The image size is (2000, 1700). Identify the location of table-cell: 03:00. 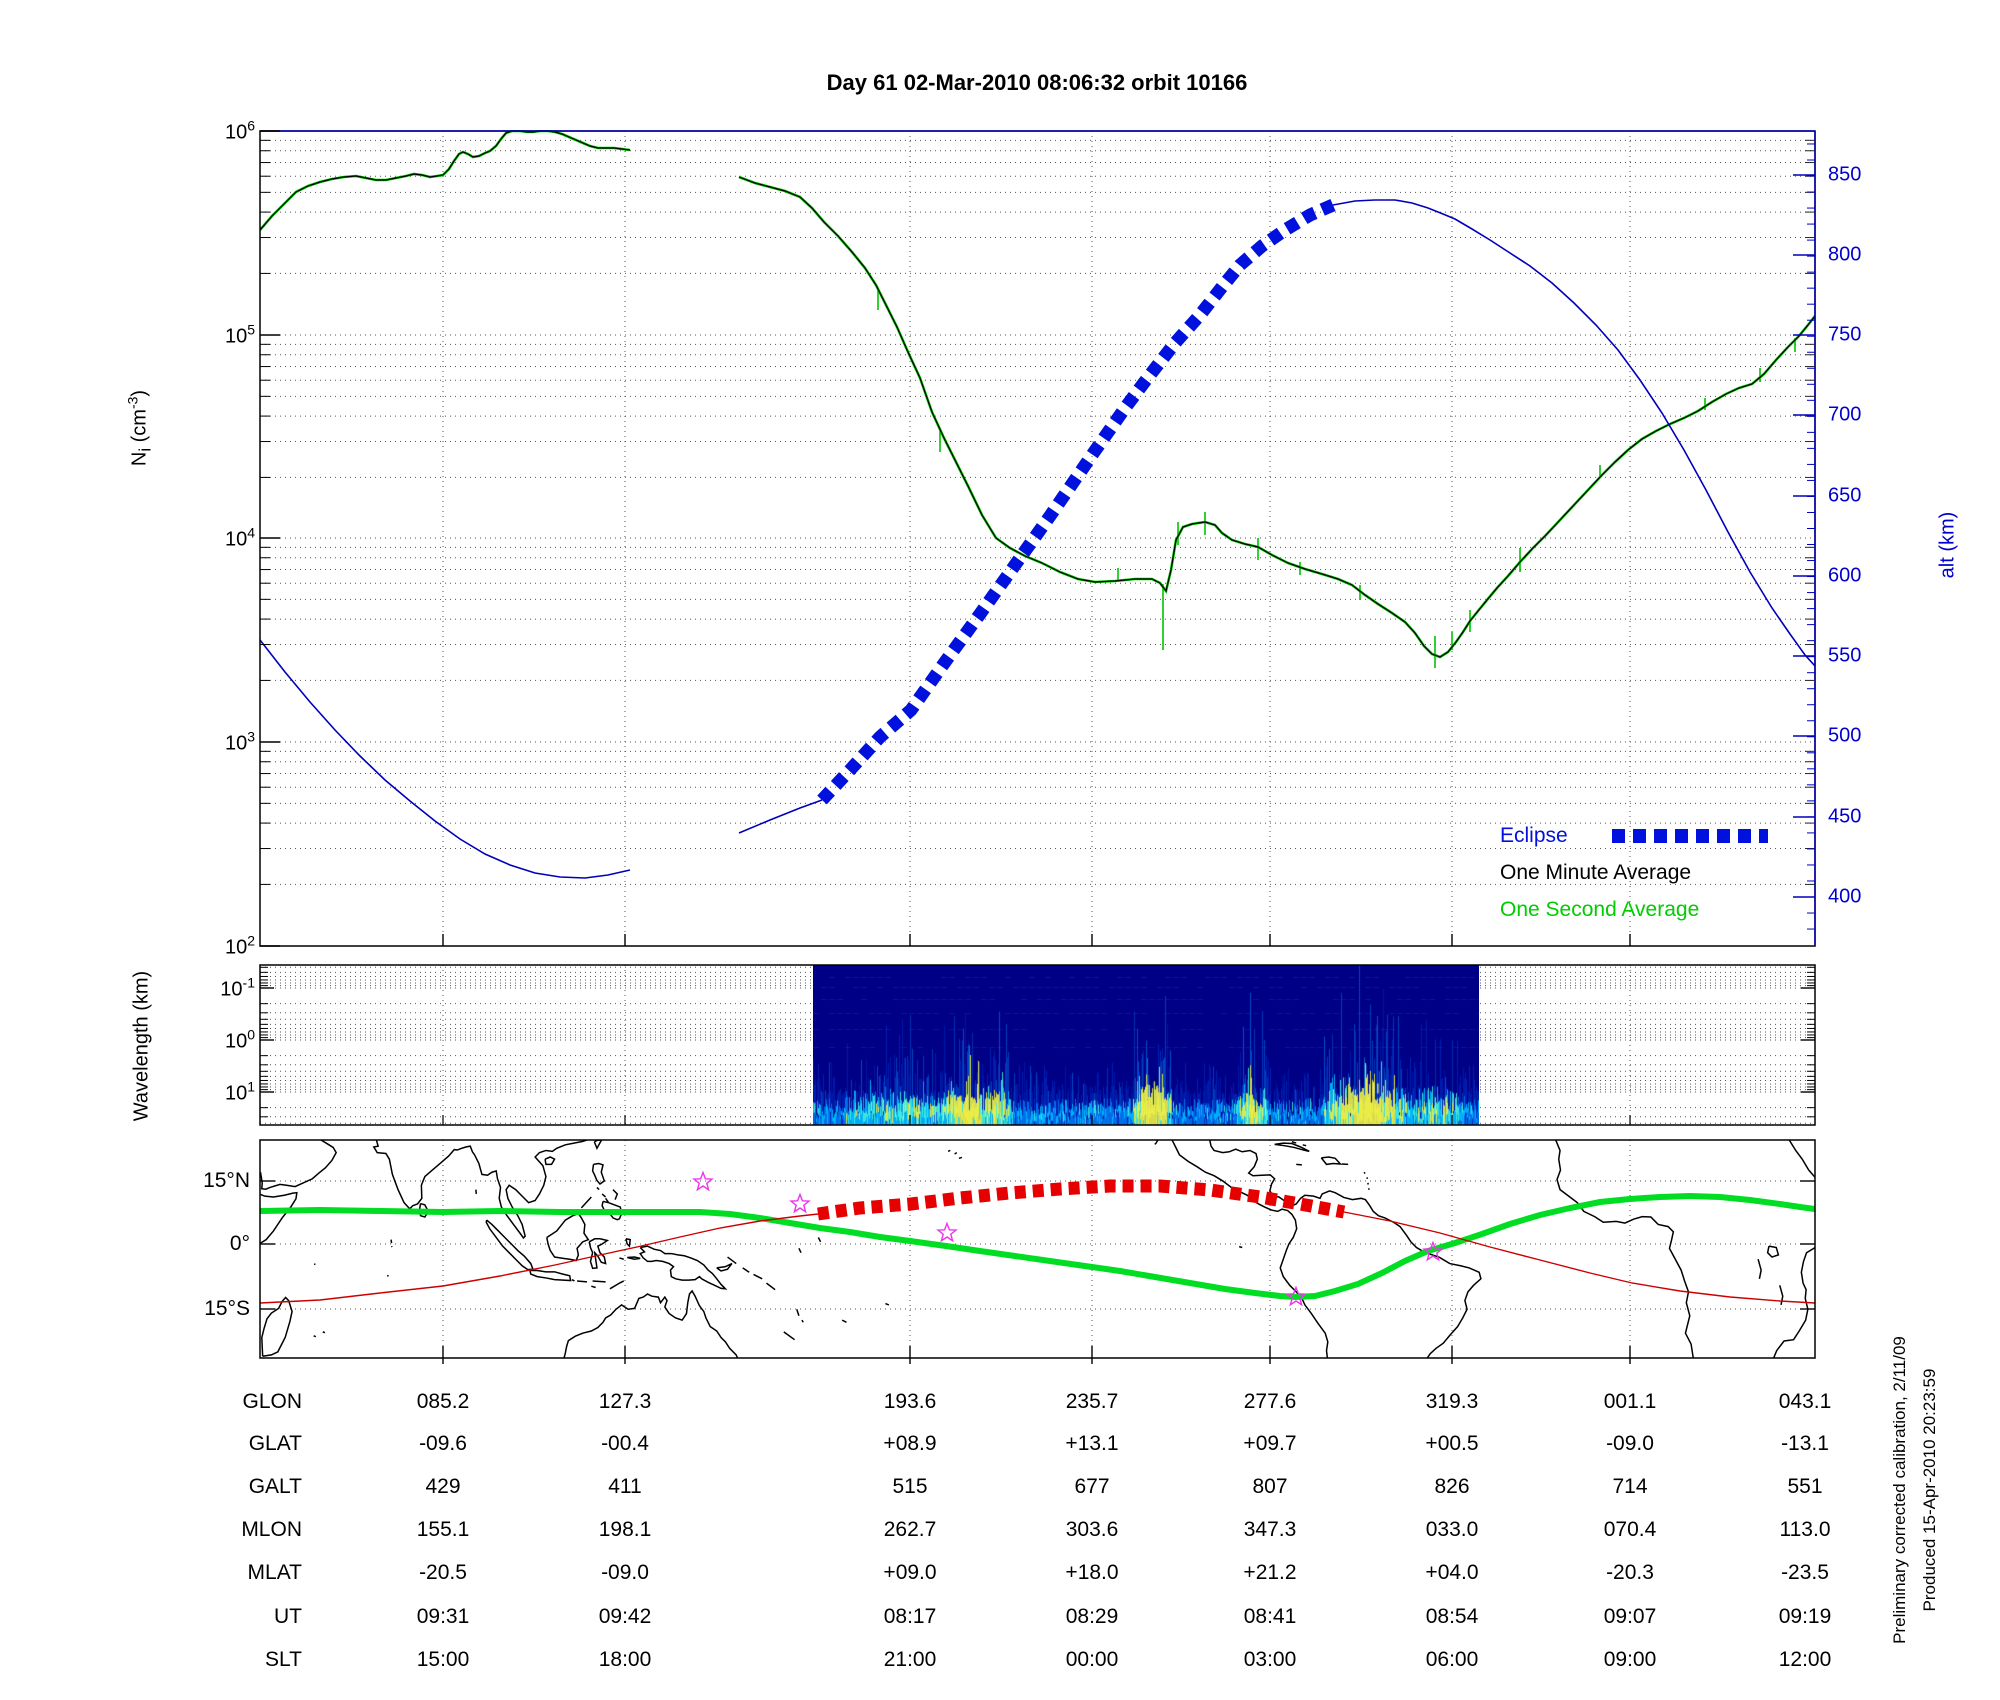
(1270, 1659).